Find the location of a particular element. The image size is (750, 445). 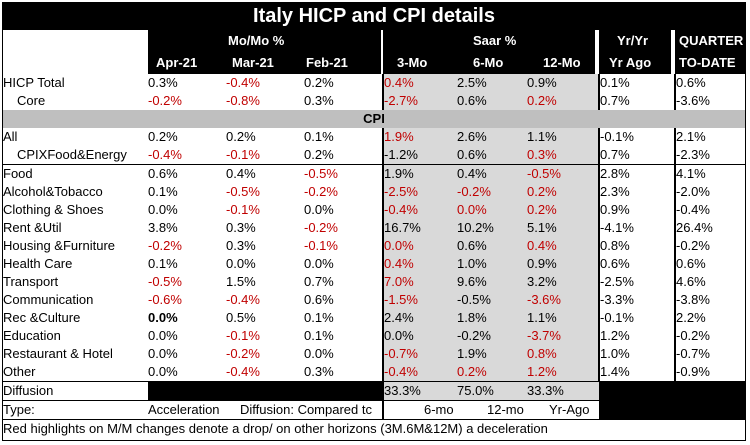

value-cell: -0.1% is located at coordinates (243, 335).